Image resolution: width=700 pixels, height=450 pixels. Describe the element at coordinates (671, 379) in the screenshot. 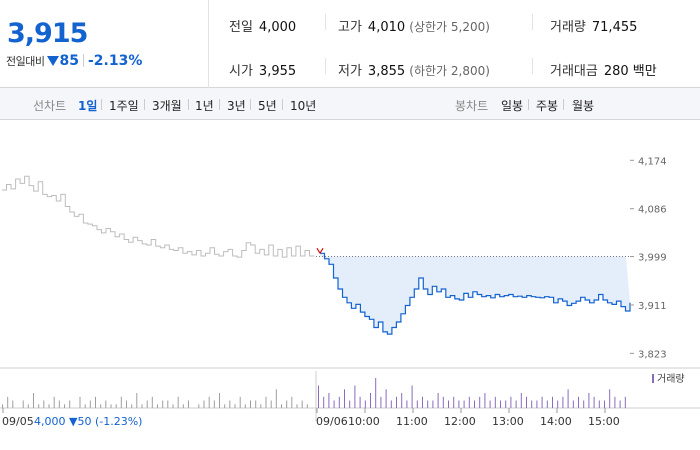

I see `volume-legend-label: 거래량` at that location.